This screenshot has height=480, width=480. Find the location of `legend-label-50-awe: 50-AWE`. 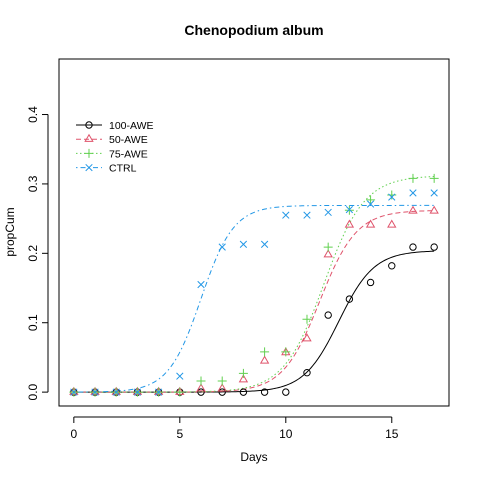

legend-label-50-awe: 50-AWE is located at coordinates (128, 140).